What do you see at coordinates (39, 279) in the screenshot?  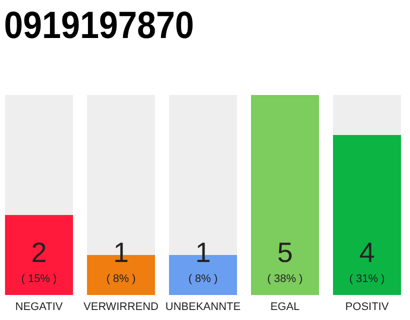 I see `annotation: ( 15% )` at bounding box center [39, 279].